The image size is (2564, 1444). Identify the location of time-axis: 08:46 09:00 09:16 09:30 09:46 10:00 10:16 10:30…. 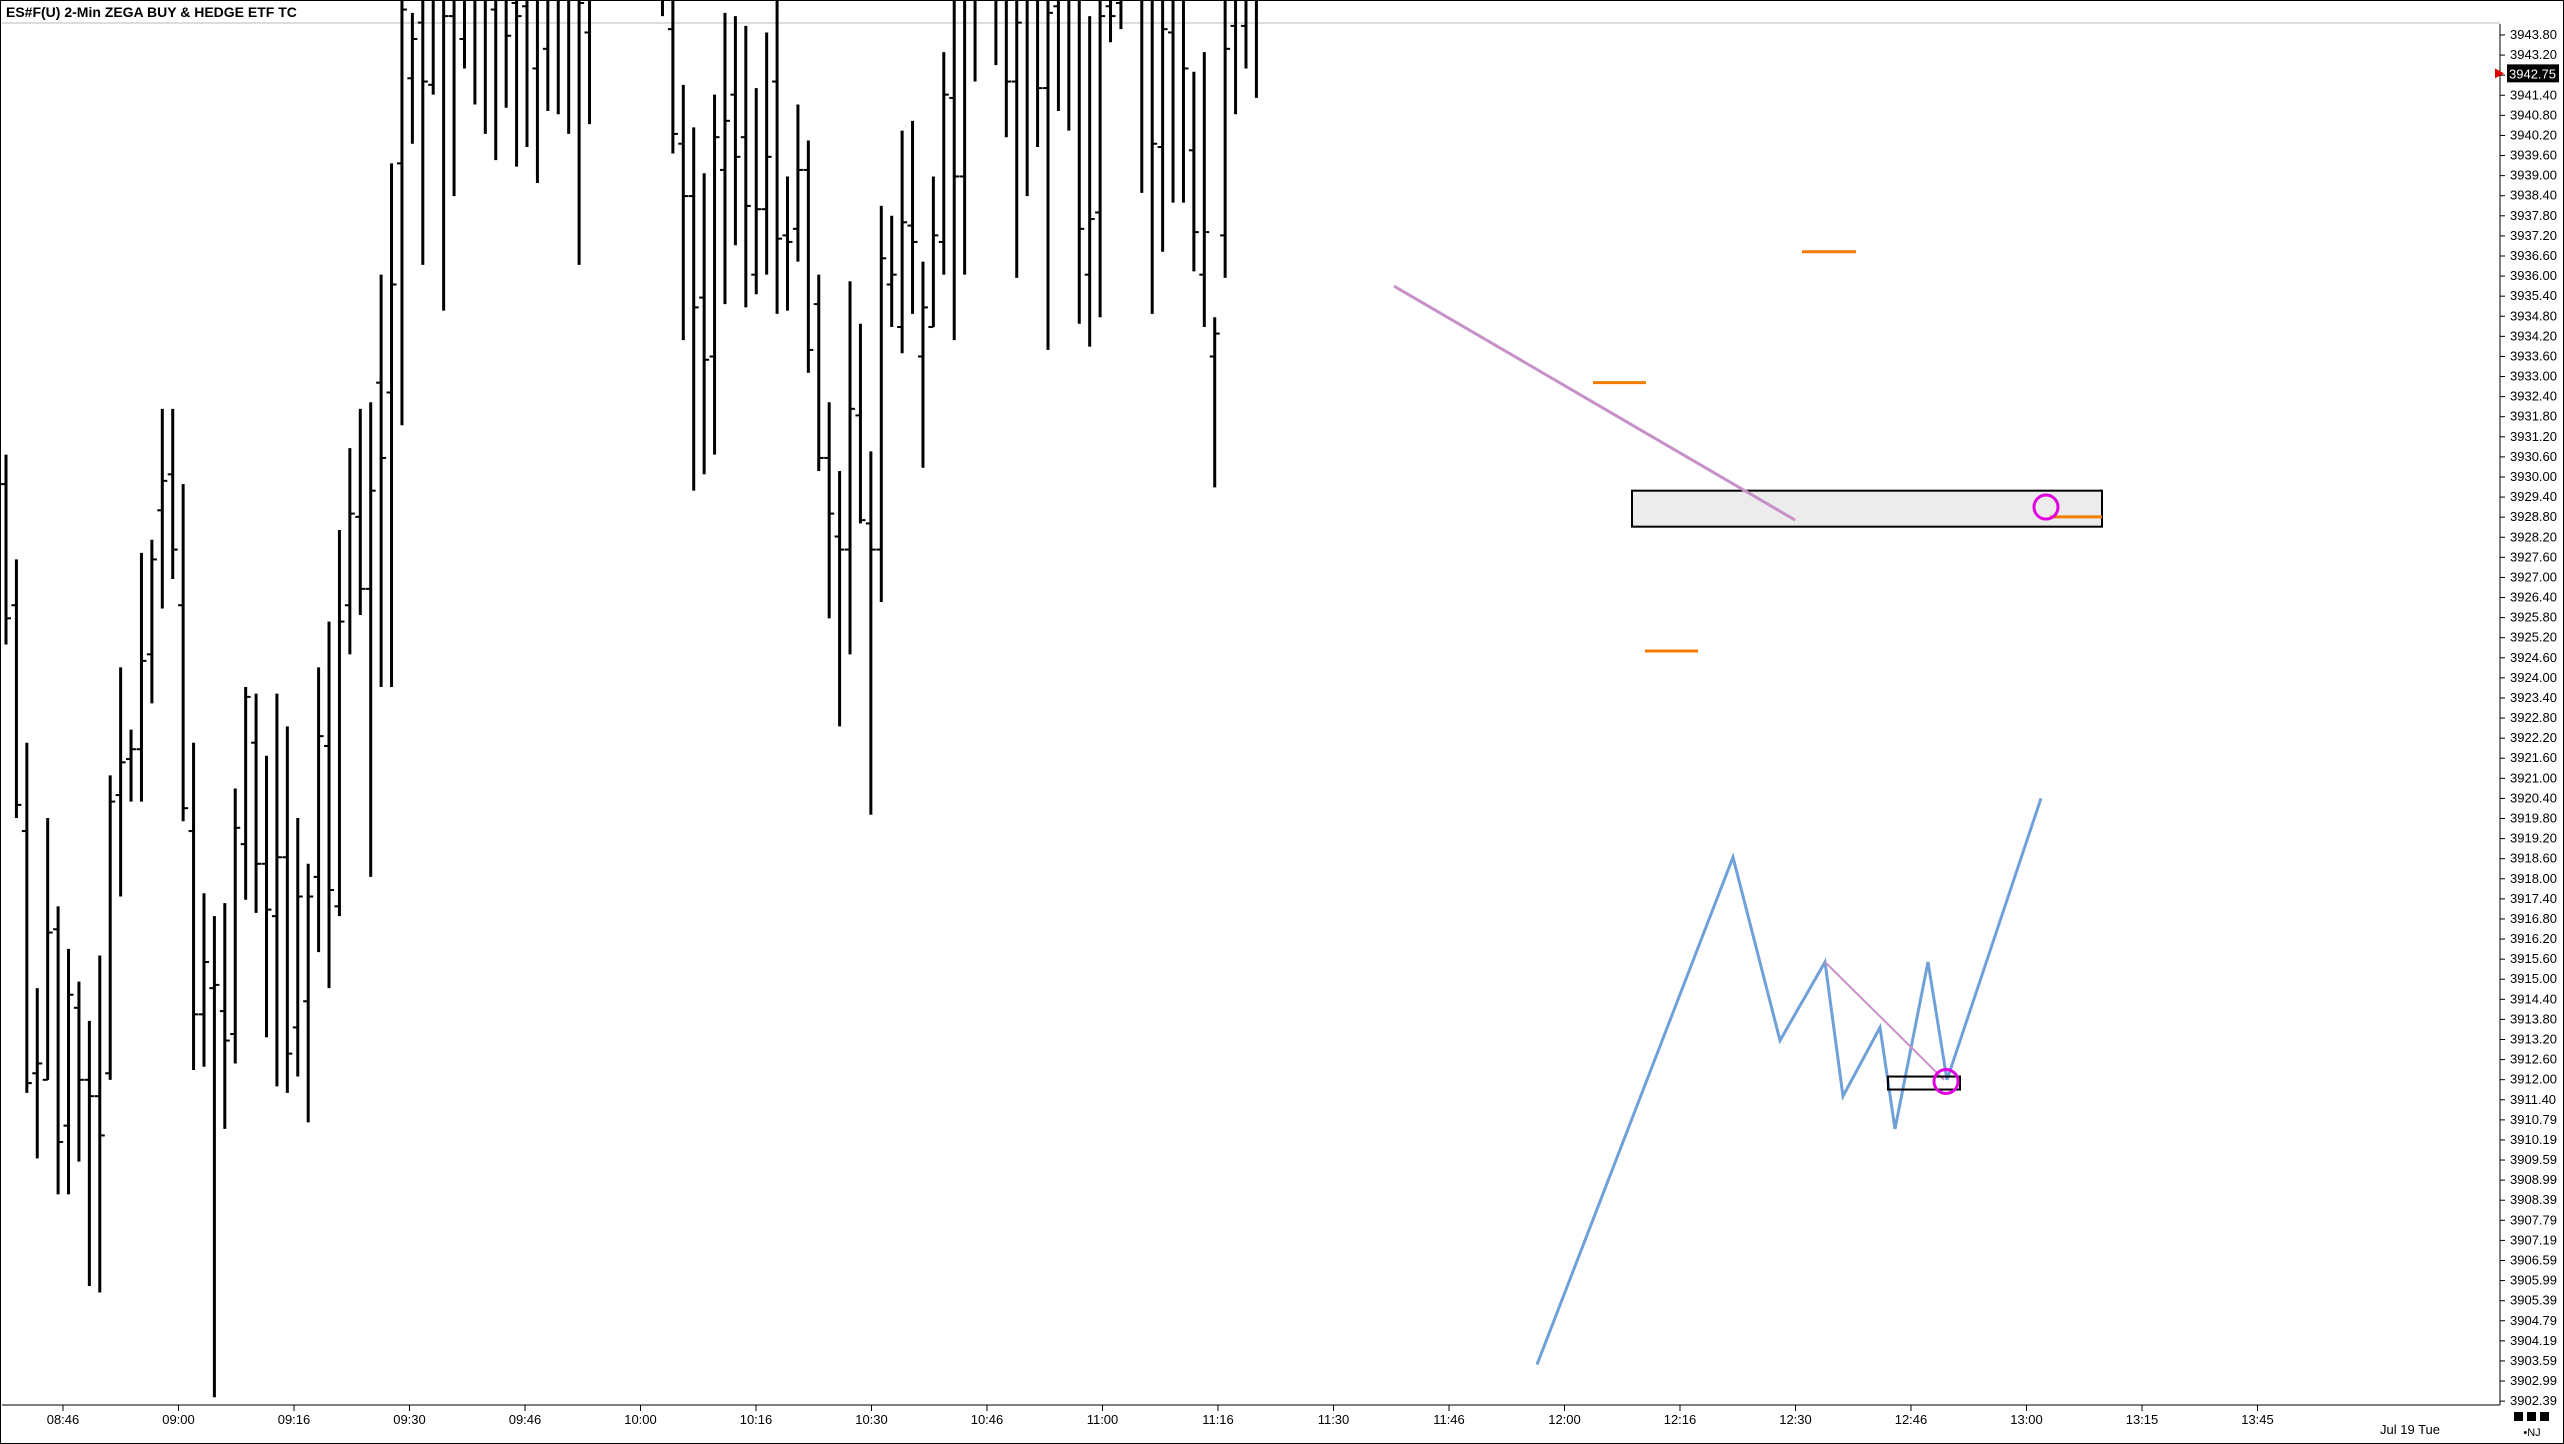
(1160, 1416).